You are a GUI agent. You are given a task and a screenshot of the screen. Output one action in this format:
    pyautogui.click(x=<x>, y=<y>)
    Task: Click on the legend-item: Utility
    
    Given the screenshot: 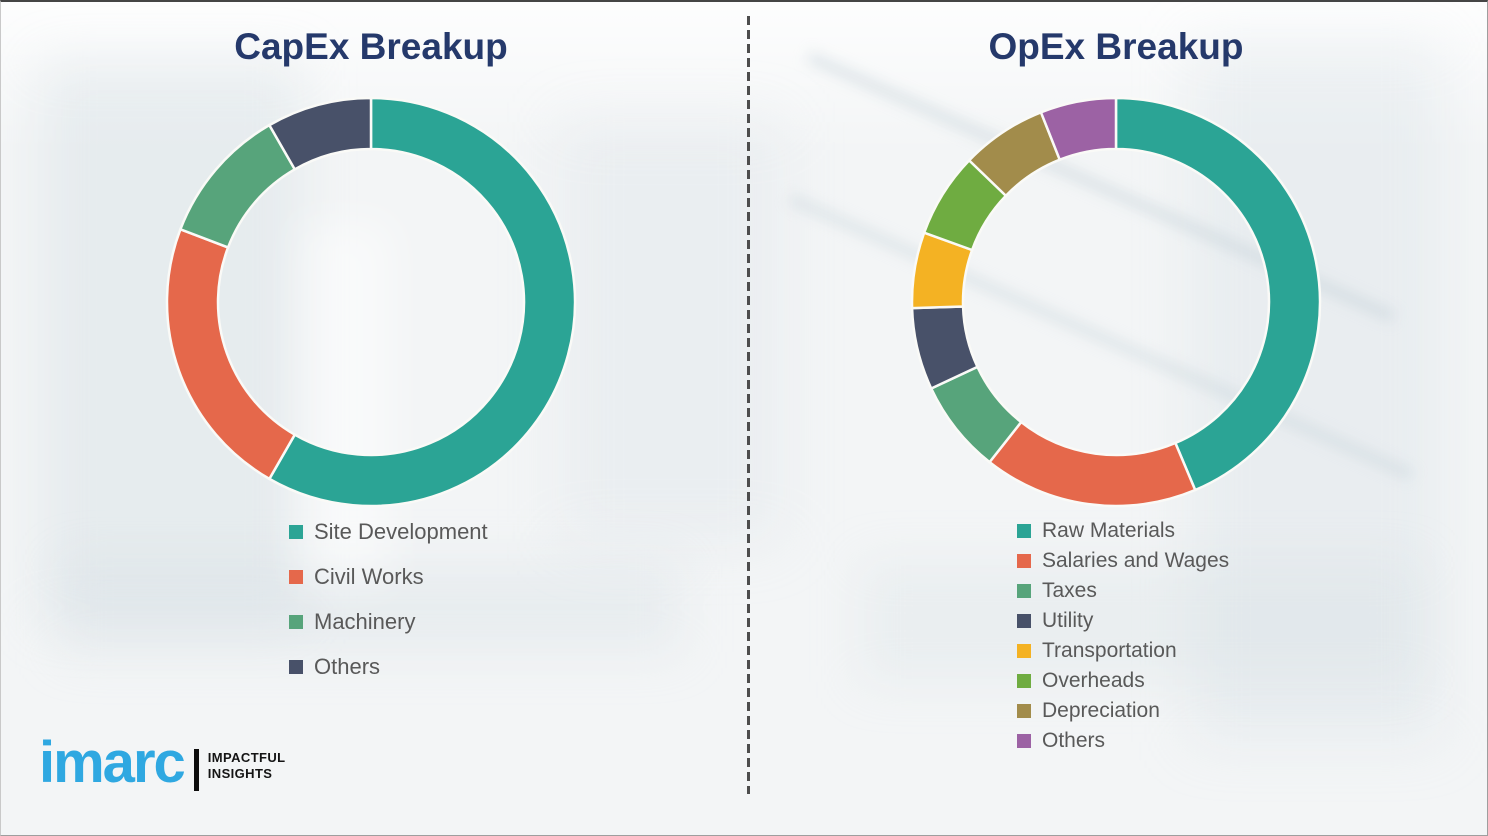 What is the action you would take?
    pyautogui.click(x=1123, y=621)
    